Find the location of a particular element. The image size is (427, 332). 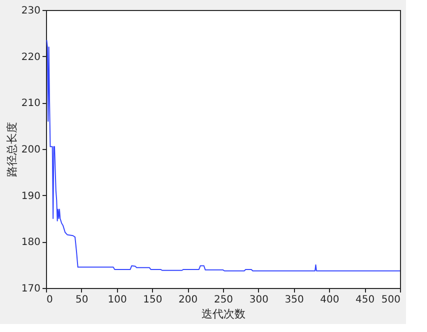

x-tick-label: 300 is located at coordinates (258, 300).